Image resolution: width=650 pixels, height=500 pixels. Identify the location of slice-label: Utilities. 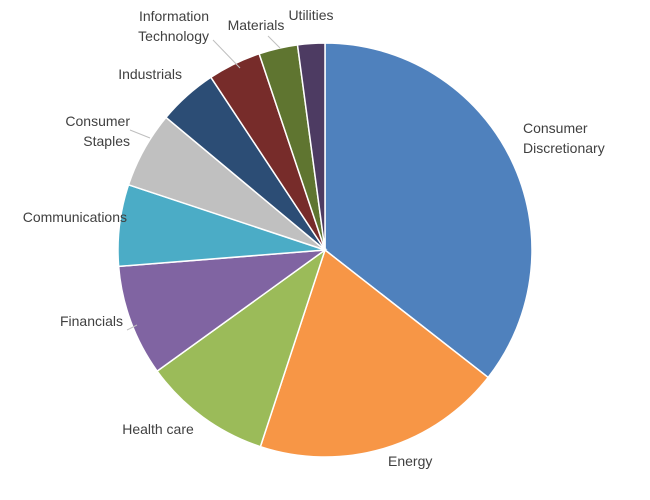
(310, 15).